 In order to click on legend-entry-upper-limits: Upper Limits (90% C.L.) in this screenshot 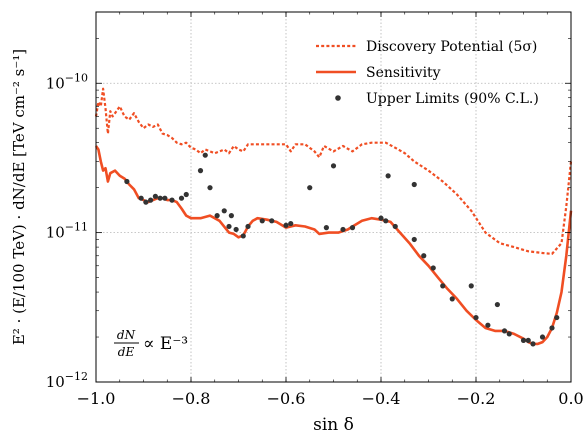, I will do `click(437, 99)`.